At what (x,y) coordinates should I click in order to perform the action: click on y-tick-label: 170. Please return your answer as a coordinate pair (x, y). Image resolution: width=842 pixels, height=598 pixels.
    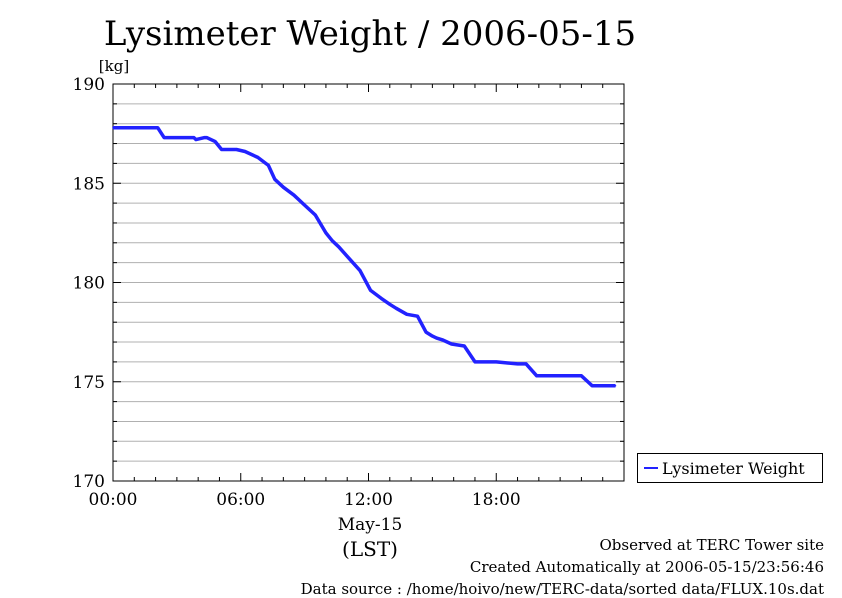
    Looking at the image, I should click on (89, 482).